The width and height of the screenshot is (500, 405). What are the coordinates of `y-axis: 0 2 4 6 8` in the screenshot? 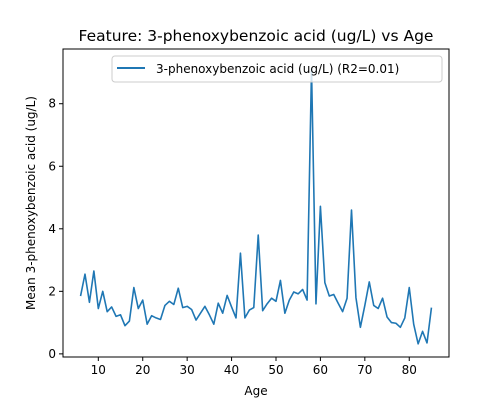 It's located at (55, 229).